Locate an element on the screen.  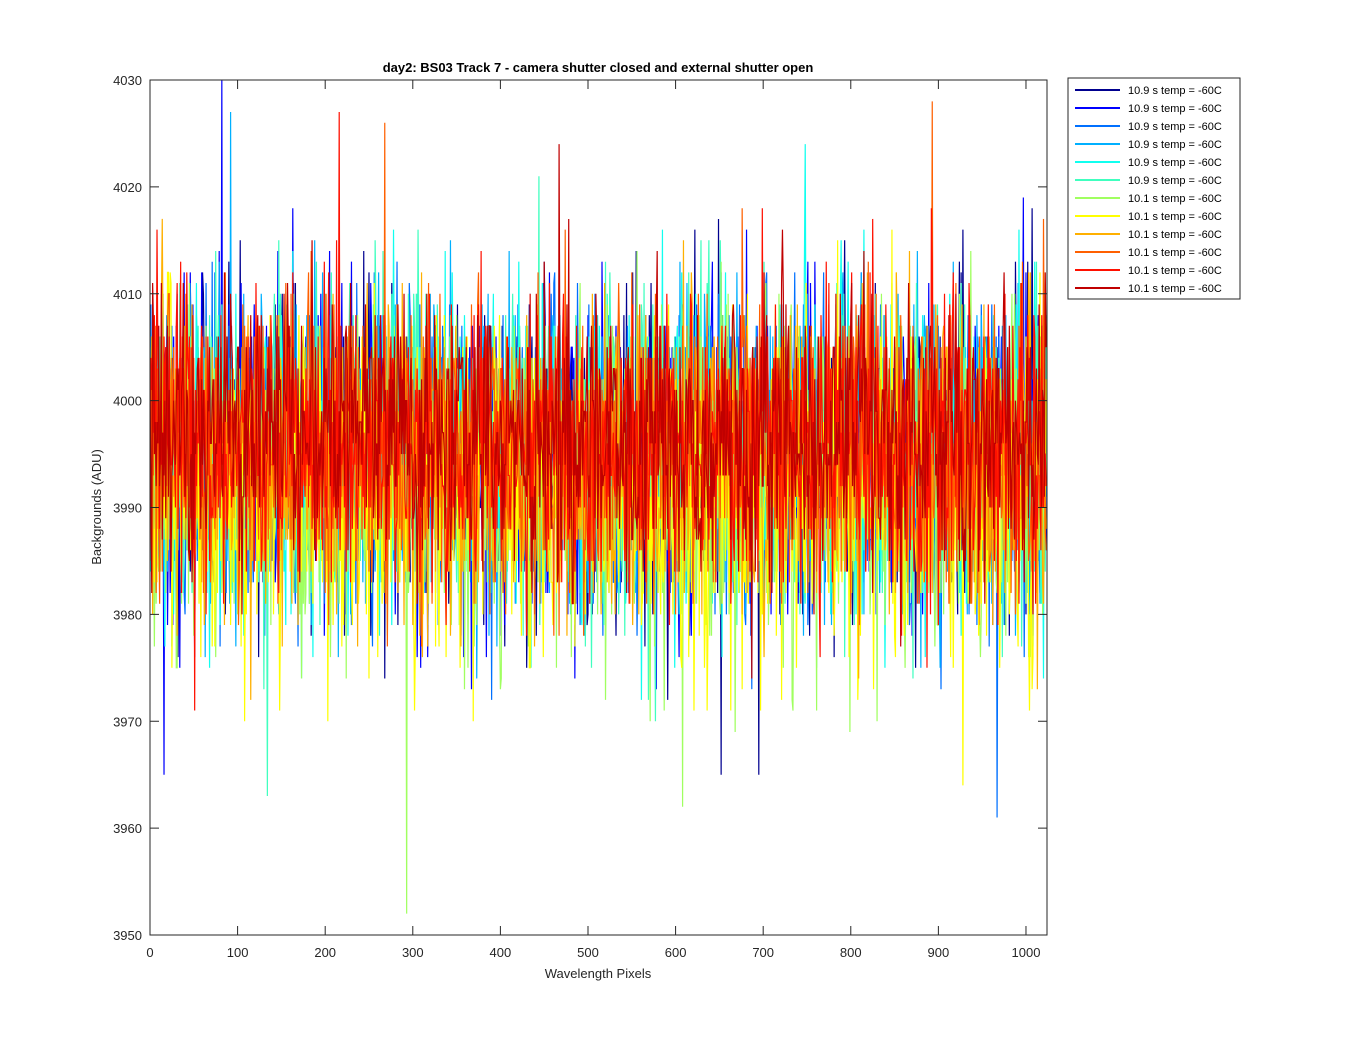
y-tick-label: 3960 is located at coordinates (127, 828).